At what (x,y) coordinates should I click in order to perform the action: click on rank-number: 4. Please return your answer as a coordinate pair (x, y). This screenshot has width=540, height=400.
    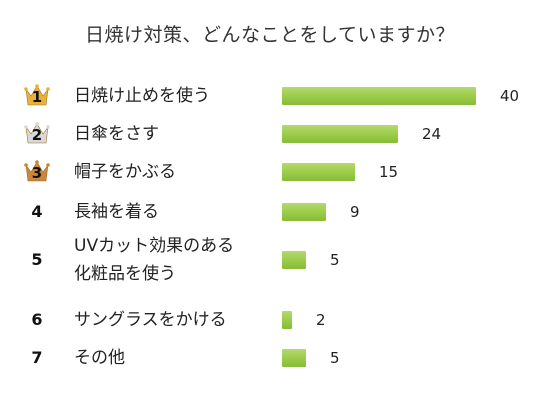
    Looking at the image, I should click on (37, 211).